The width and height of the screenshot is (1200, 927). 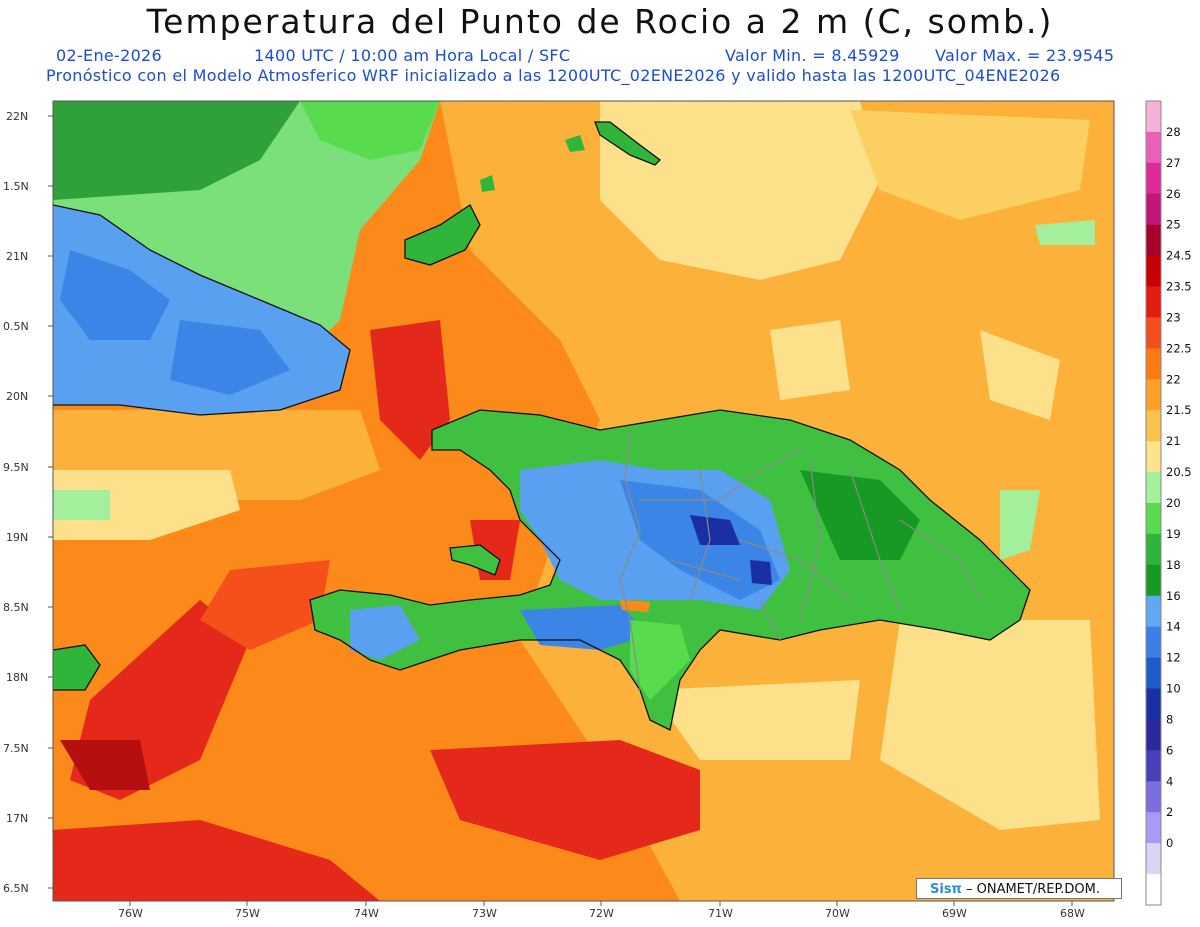 I want to click on credit-box: Sisπ – ONAMET/REP.DOM., so click(x=1019, y=888).